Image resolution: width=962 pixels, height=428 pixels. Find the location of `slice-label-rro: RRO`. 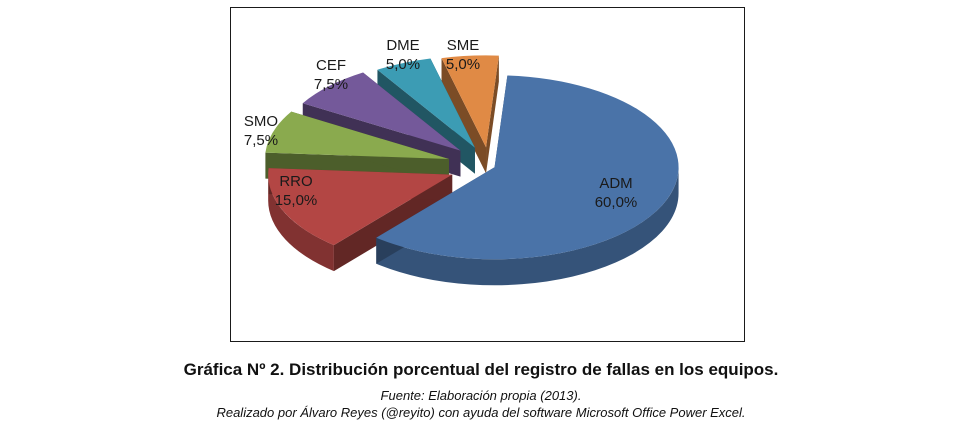

slice-label-rro: RRO is located at coordinates (295, 181).